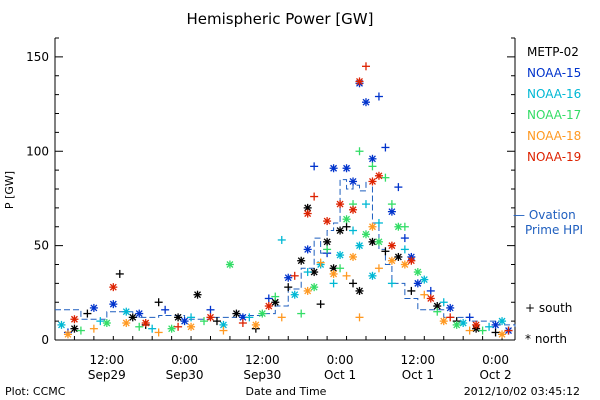 The image size is (600, 400). I want to click on x-tick-date-label: Oct 2, so click(495, 375).